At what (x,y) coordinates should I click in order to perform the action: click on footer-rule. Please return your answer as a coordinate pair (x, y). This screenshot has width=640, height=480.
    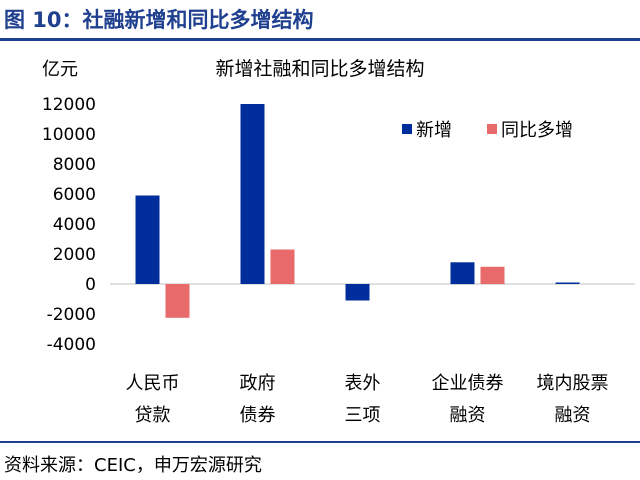
    Looking at the image, I should click on (320, 442).